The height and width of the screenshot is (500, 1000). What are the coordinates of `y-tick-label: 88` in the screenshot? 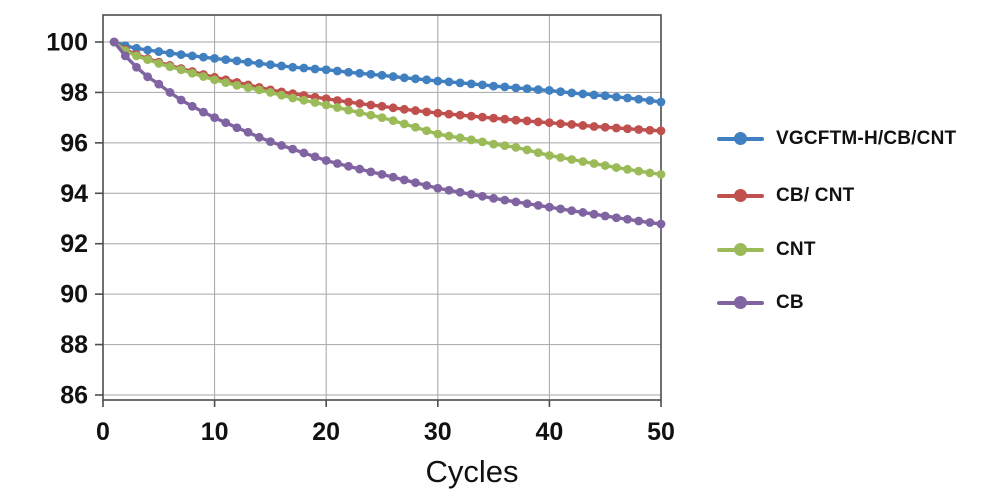 It's located at (74, 345).